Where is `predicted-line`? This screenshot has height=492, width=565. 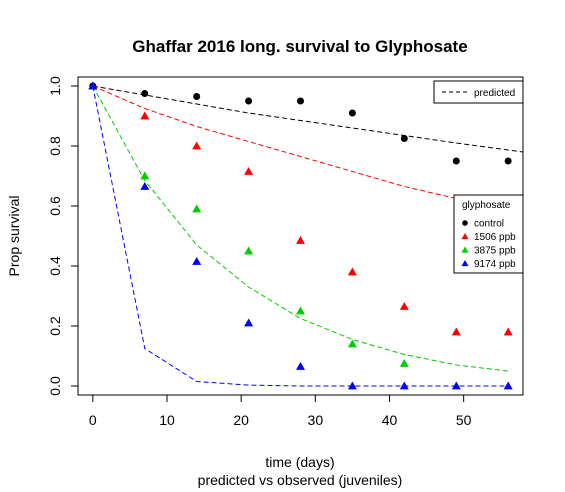
predicted-line is located at coordinates (308, 119).